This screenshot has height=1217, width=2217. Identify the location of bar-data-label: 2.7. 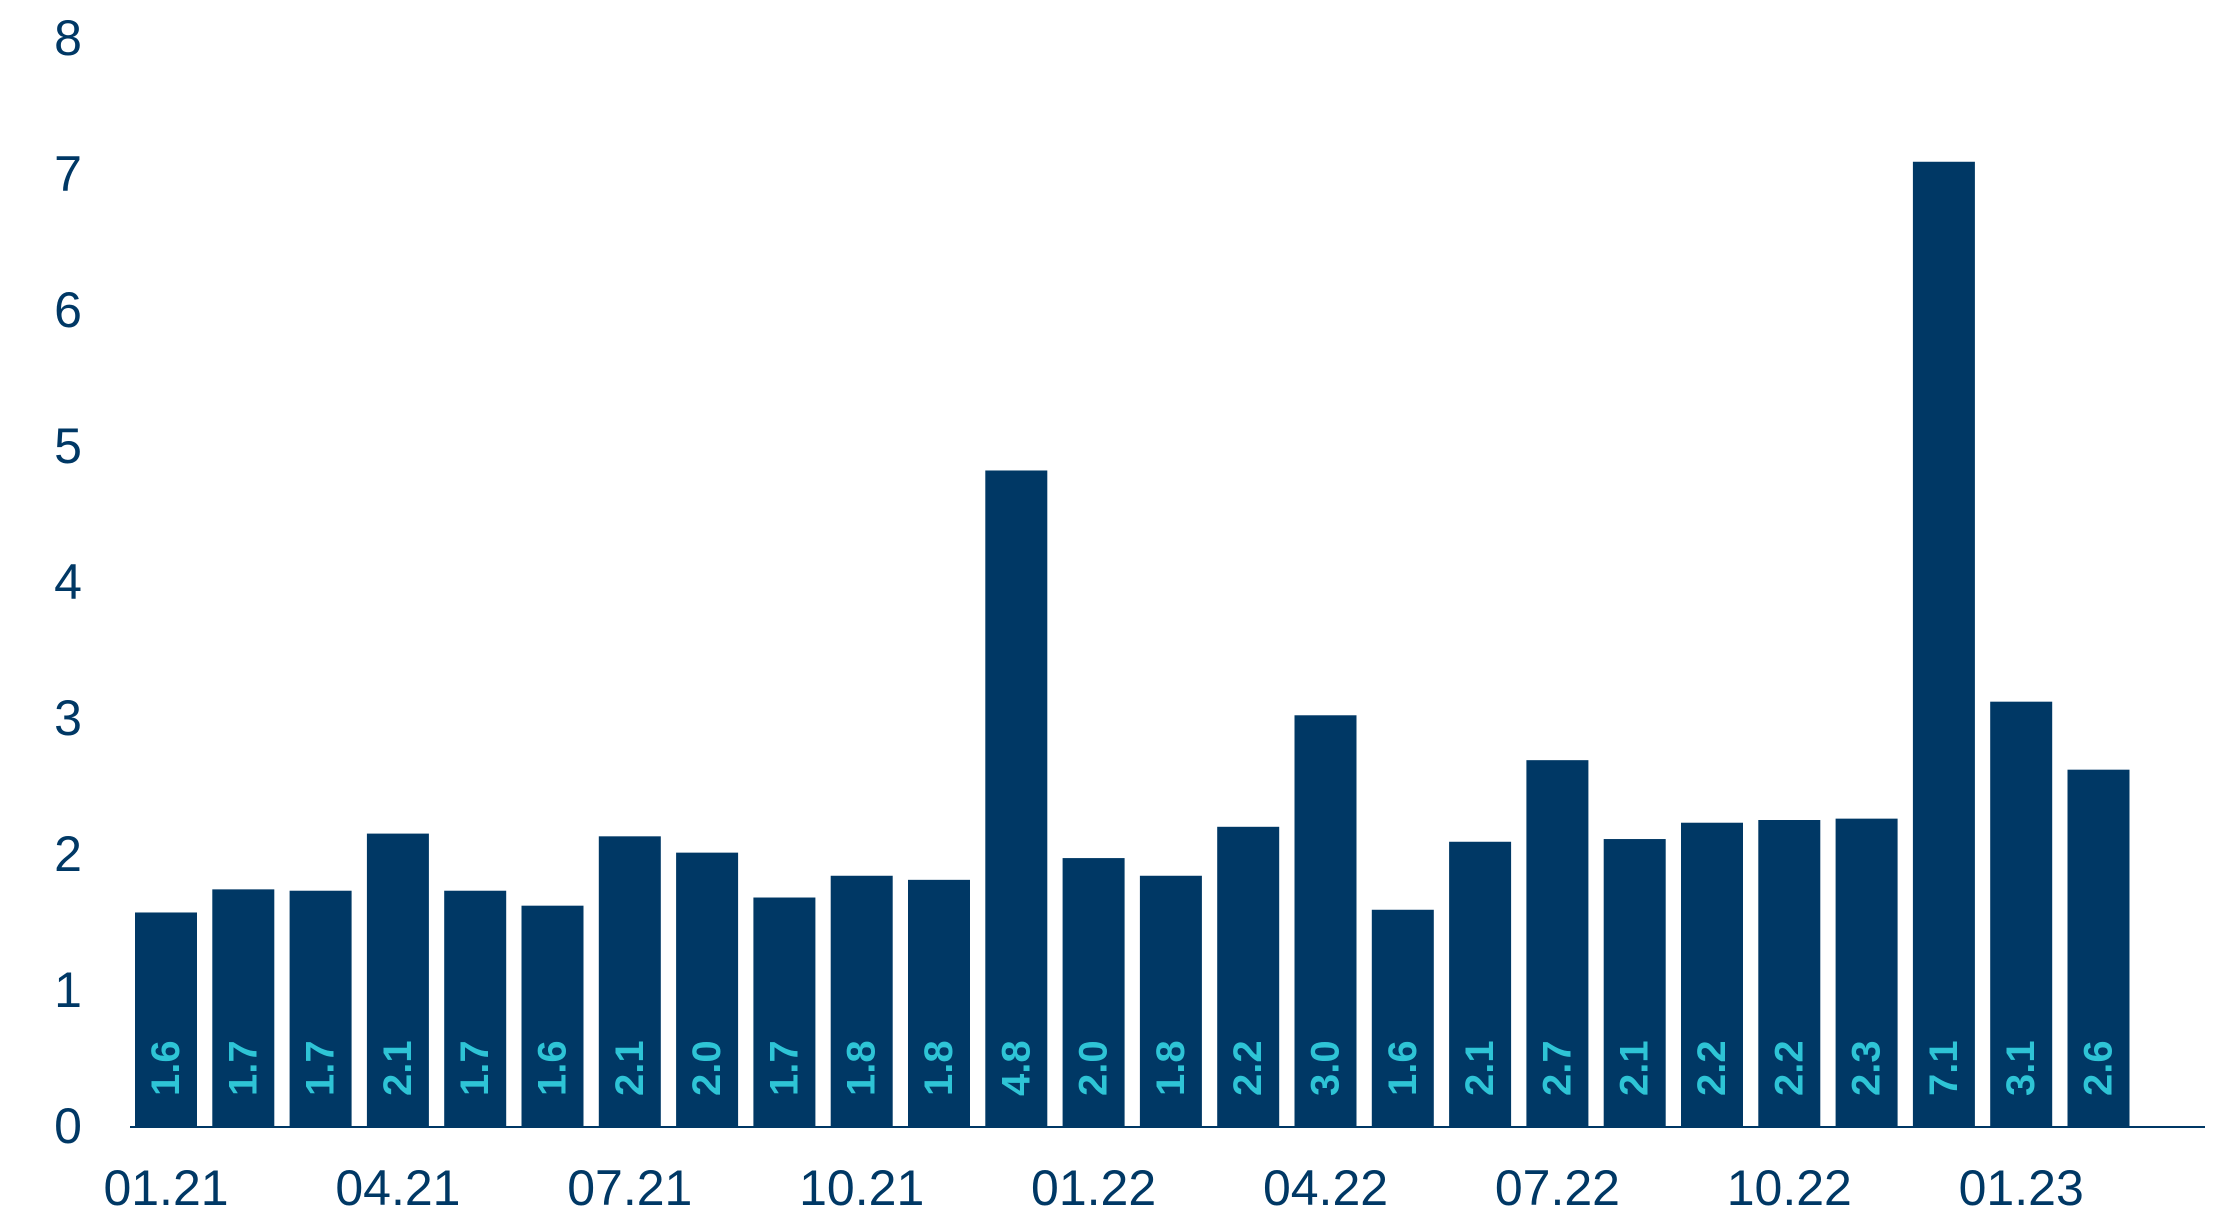
(1557, 1068).